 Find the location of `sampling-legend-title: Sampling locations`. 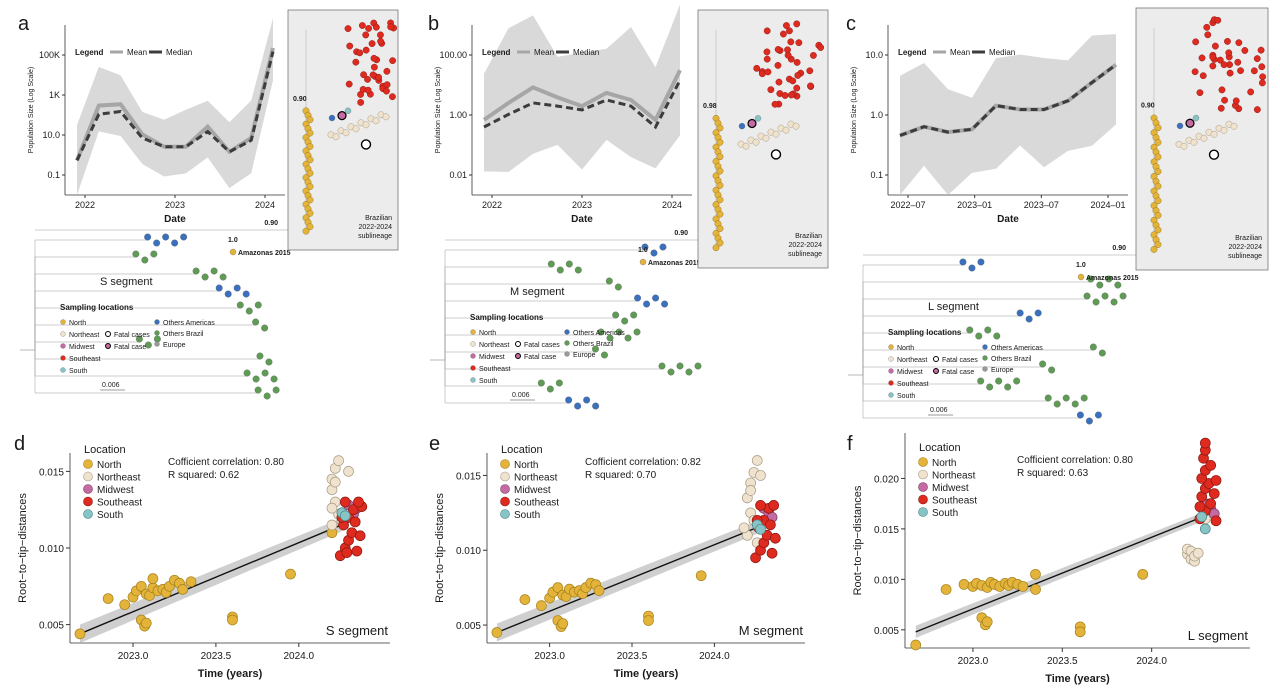

sampling-legend-title: Sampling locations is located at coordinates (97, 307).